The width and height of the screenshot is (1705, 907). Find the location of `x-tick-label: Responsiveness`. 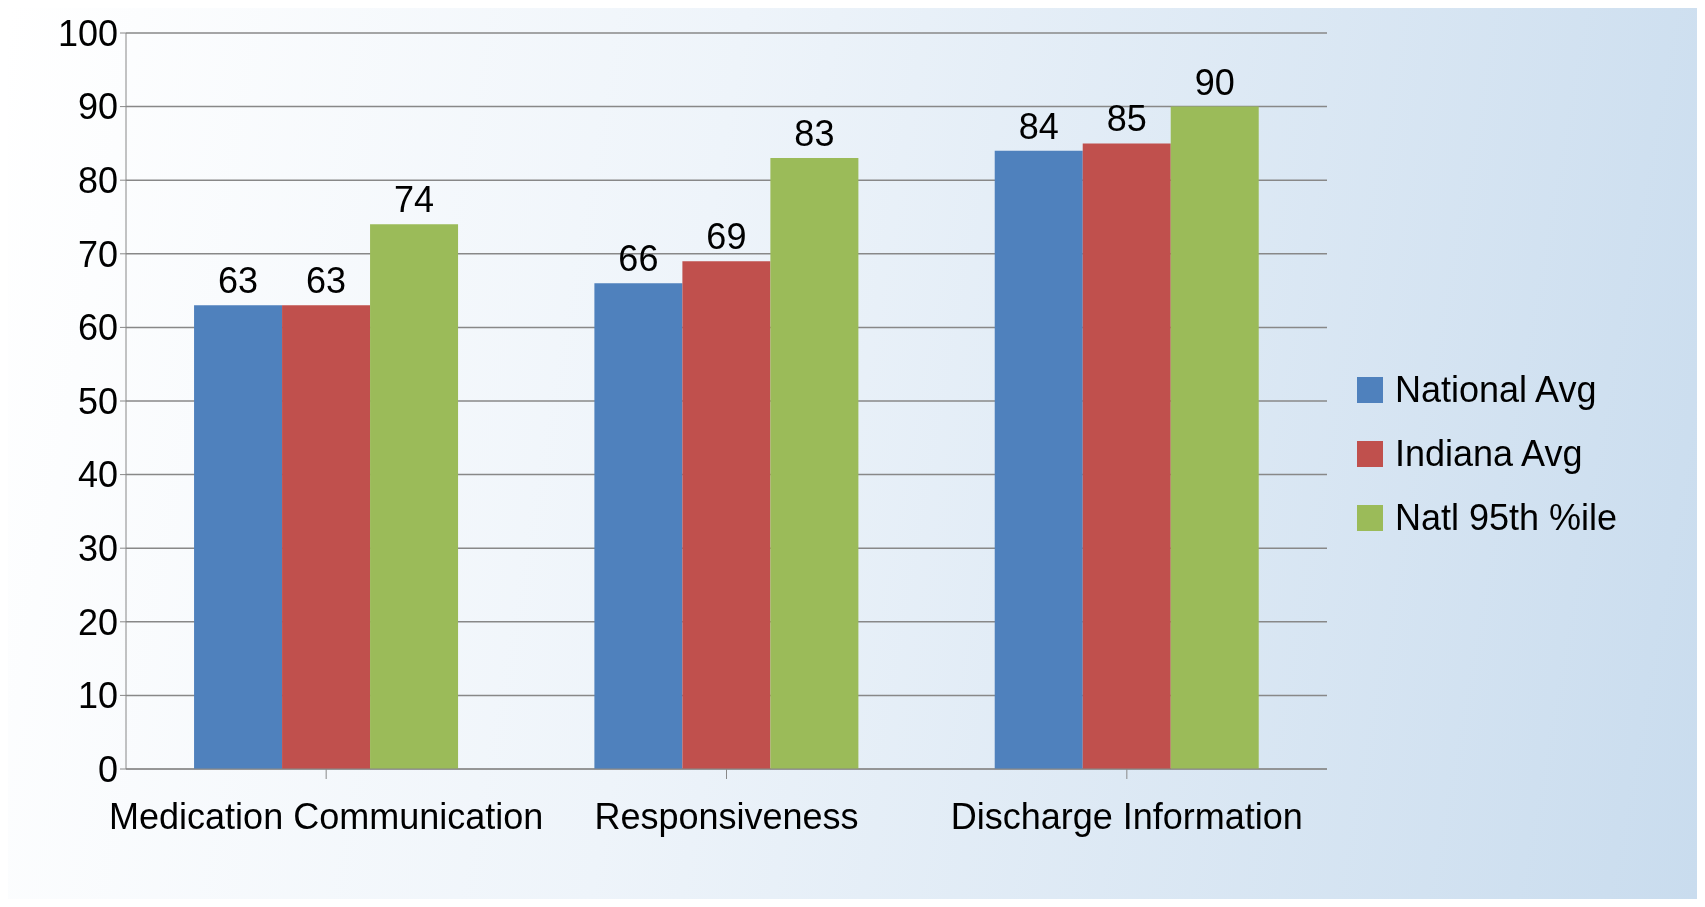

x-tick-label: Responsiveness is located at coordinates (726, 816).